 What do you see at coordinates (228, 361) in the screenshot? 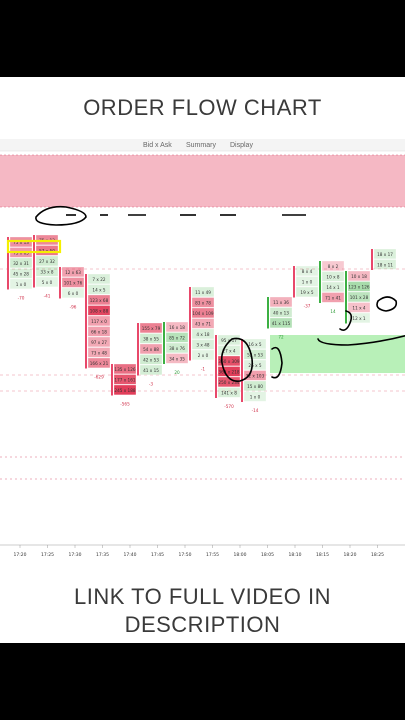
I see `footprint-cell-label: 360 x 309` at bounding box center [228, 361].